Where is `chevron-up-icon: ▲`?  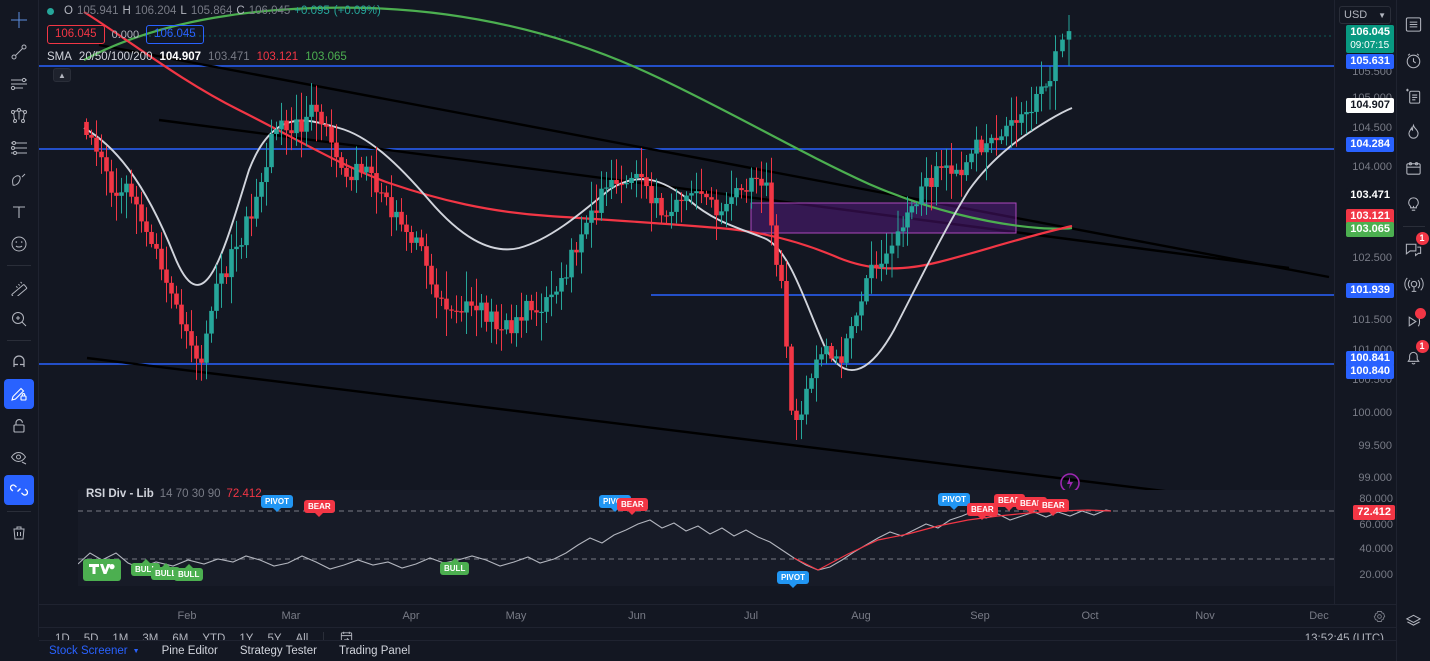
chevron-up-icon: ▲ is located at coordinates (62, 75).